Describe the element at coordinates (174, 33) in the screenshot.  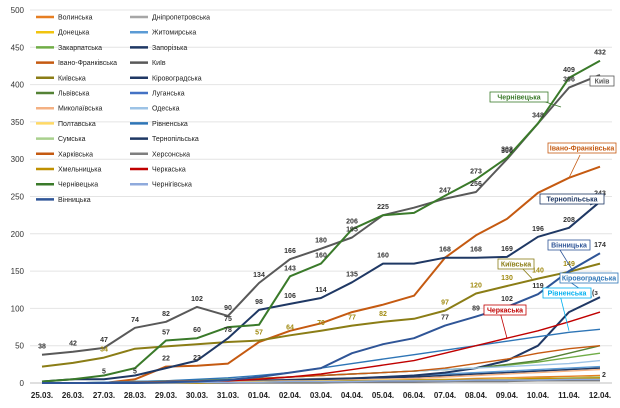
I see `legend-label: Житомирська` at that location.